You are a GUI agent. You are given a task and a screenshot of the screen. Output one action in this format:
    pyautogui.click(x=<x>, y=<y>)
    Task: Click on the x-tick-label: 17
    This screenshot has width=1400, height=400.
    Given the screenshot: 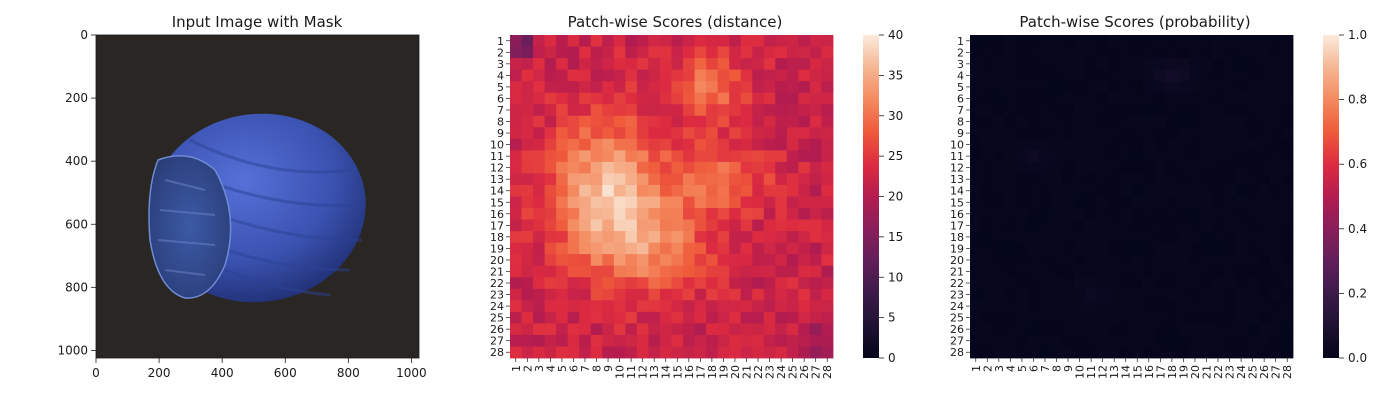 What is the action you would take?
    pyautogui.click(x=1160, y=372)
    